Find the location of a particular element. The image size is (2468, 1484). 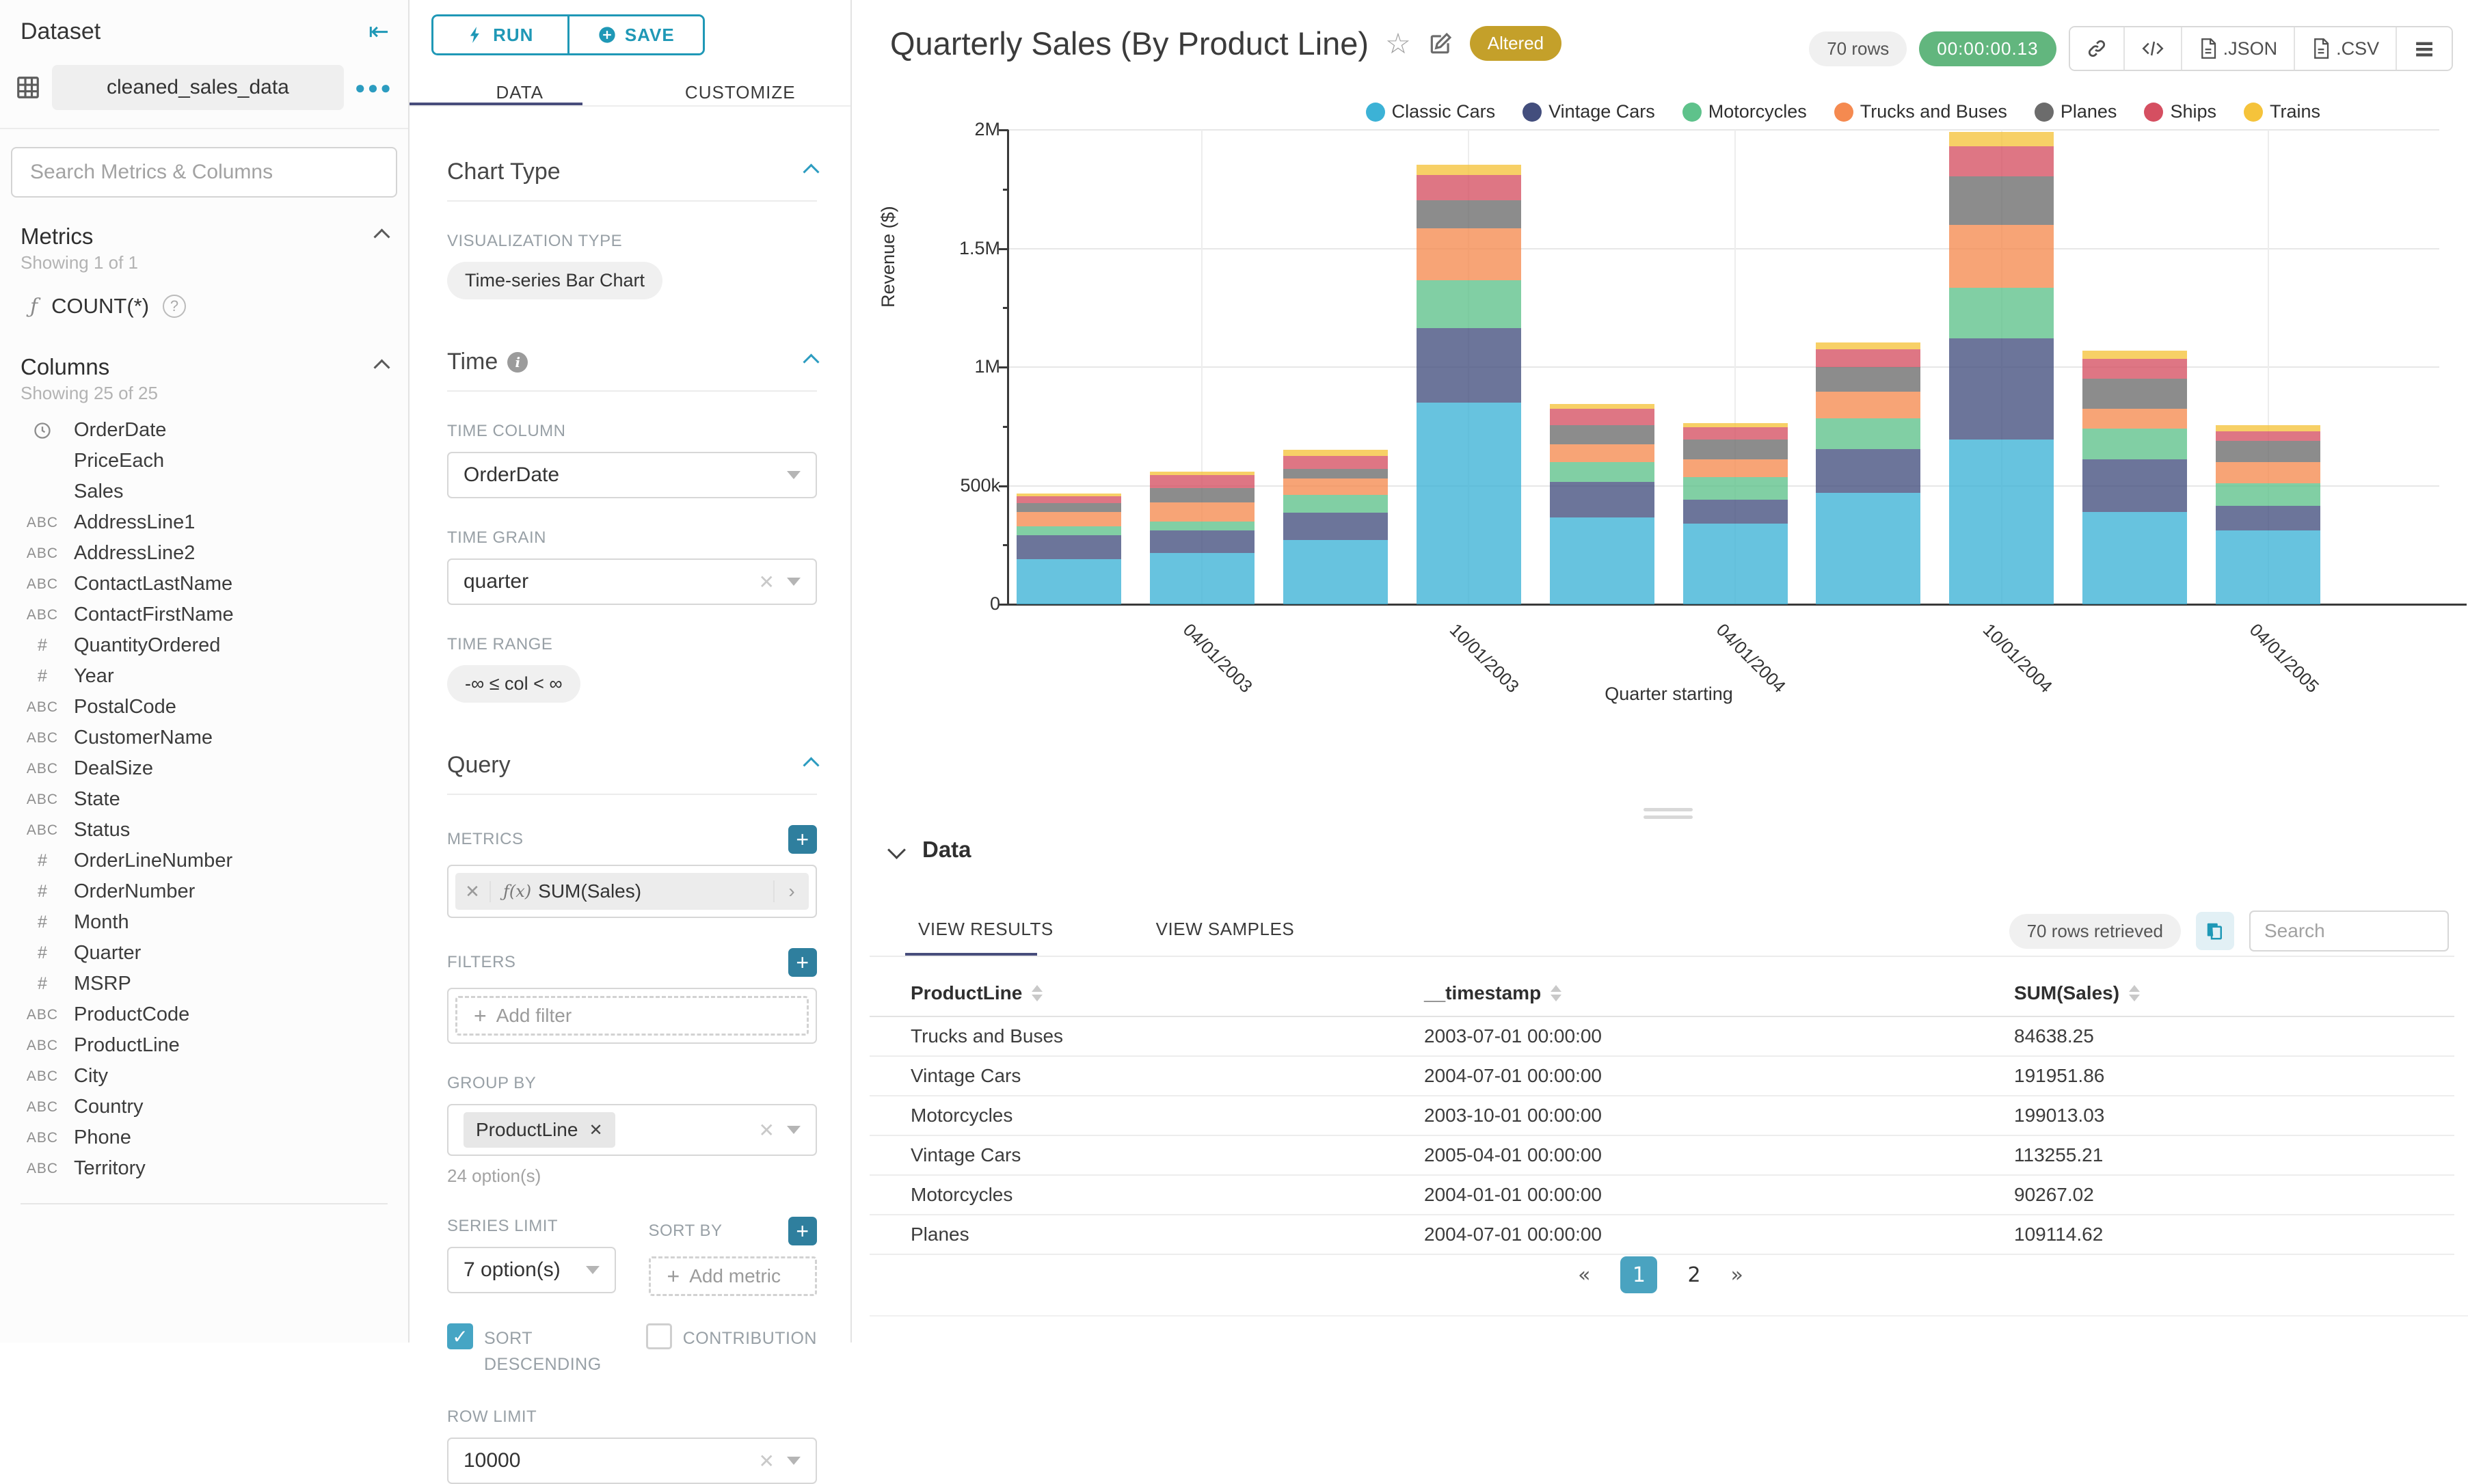

column-item: # Year is located at coordinates (204, 676).